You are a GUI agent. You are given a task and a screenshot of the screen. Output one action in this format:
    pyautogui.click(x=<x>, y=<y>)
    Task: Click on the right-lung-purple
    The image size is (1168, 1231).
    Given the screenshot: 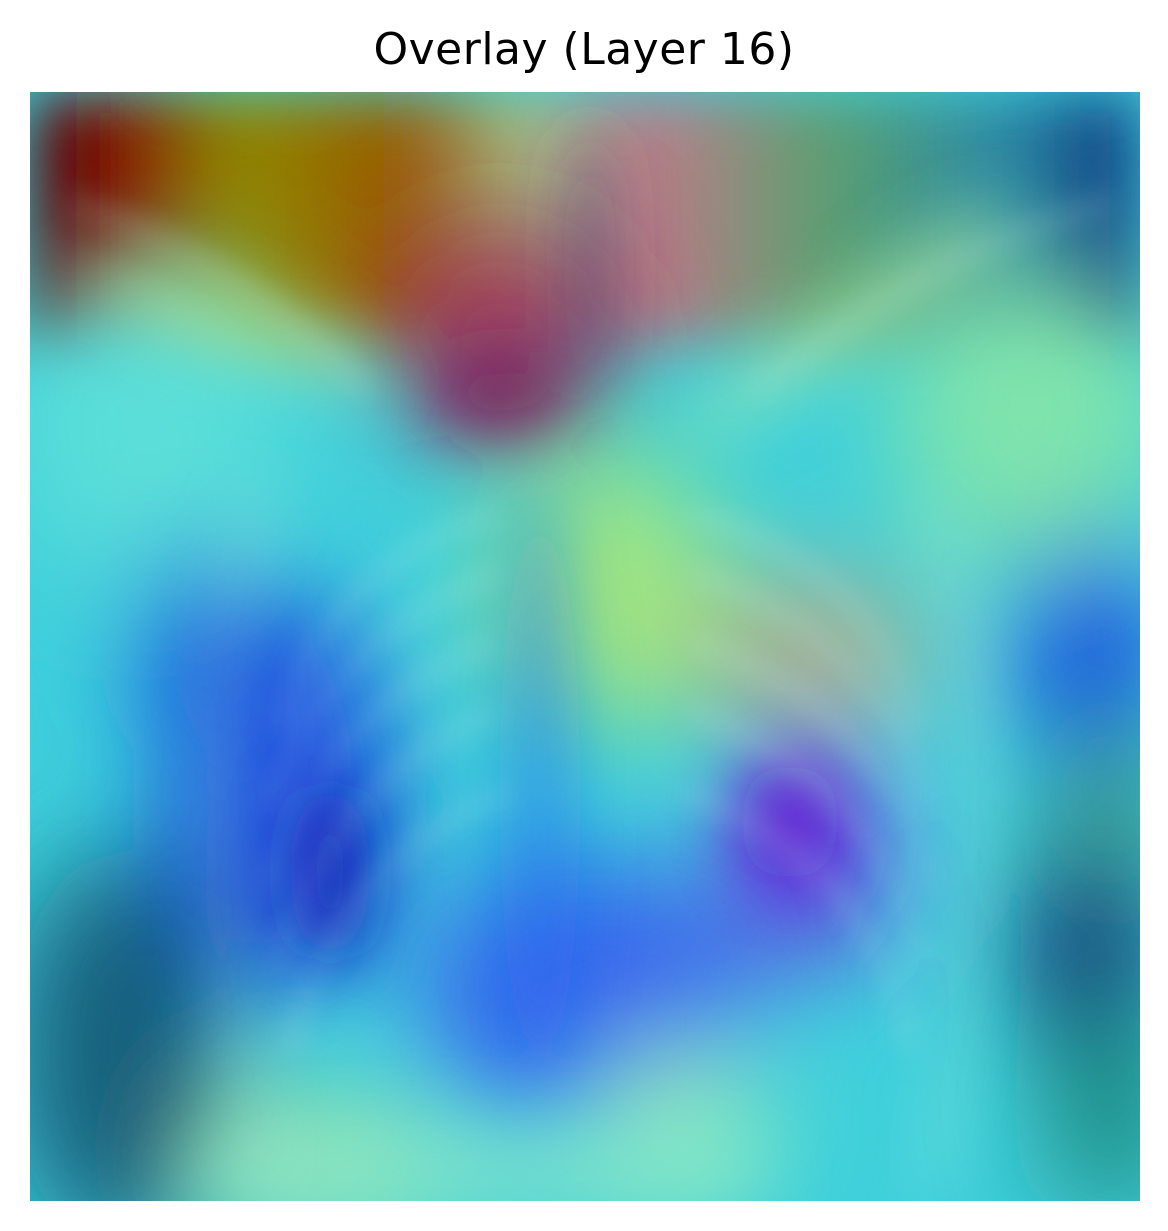 What is the action you would take?
    pyautogui.click(x=790, y=822)
    